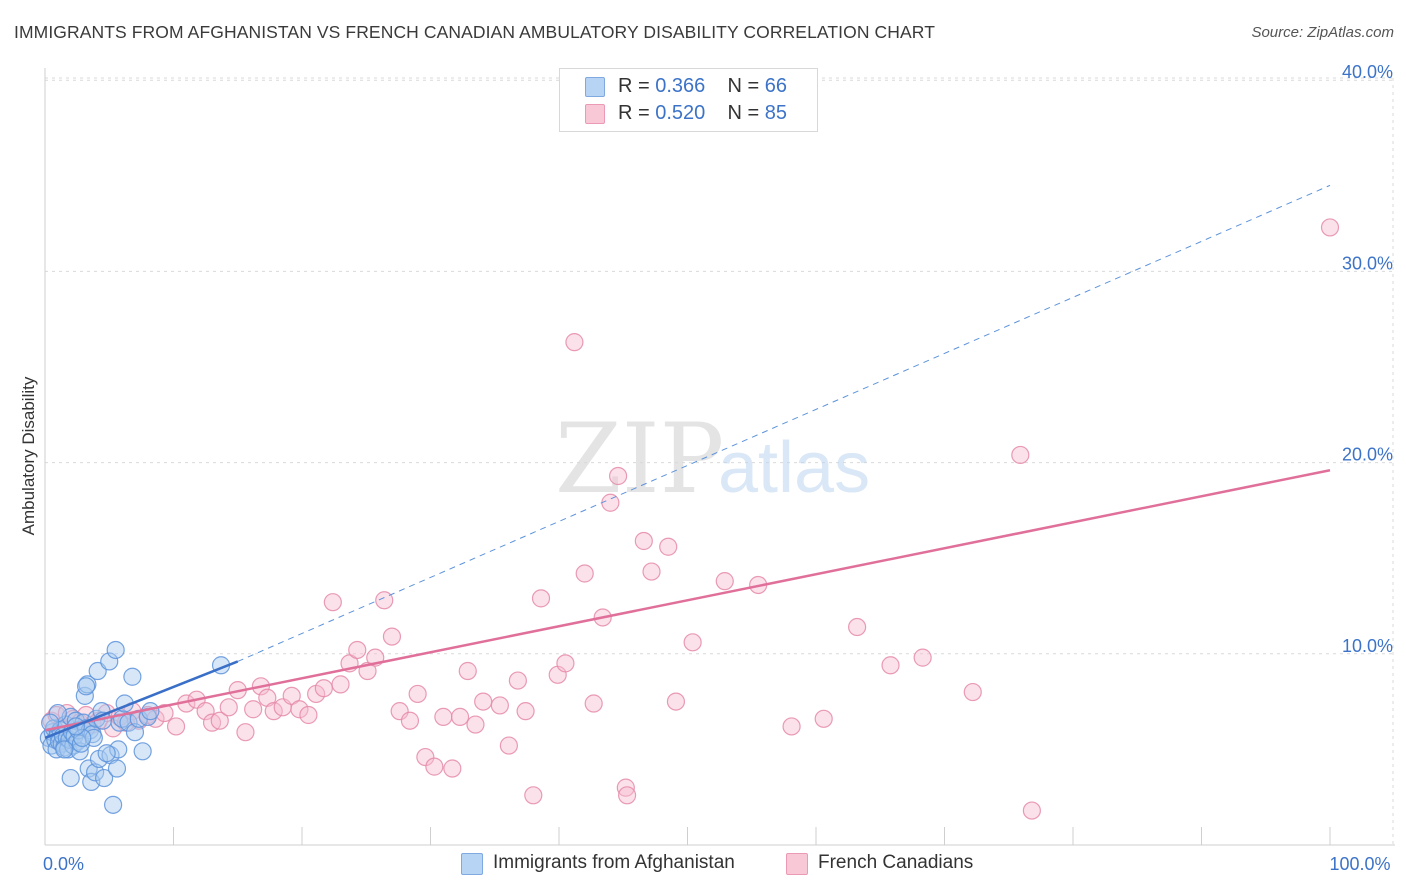 The height and width of the screenshot is (892, 1406). I want to click on y-axis-label: Ambulatory Disability, so click(28, 455).